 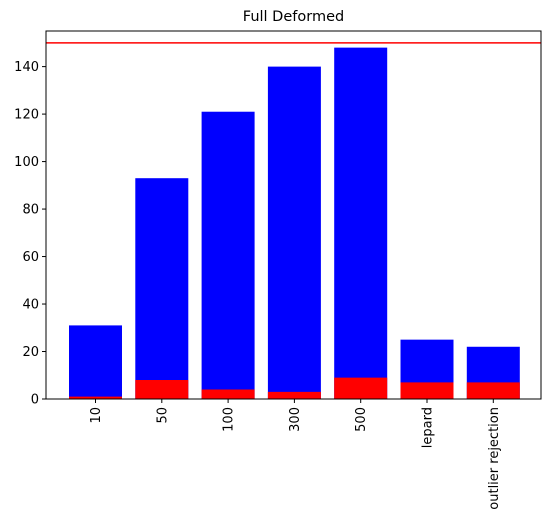 I want to click on x-tick-label: 10, so click(x=96, y=415).